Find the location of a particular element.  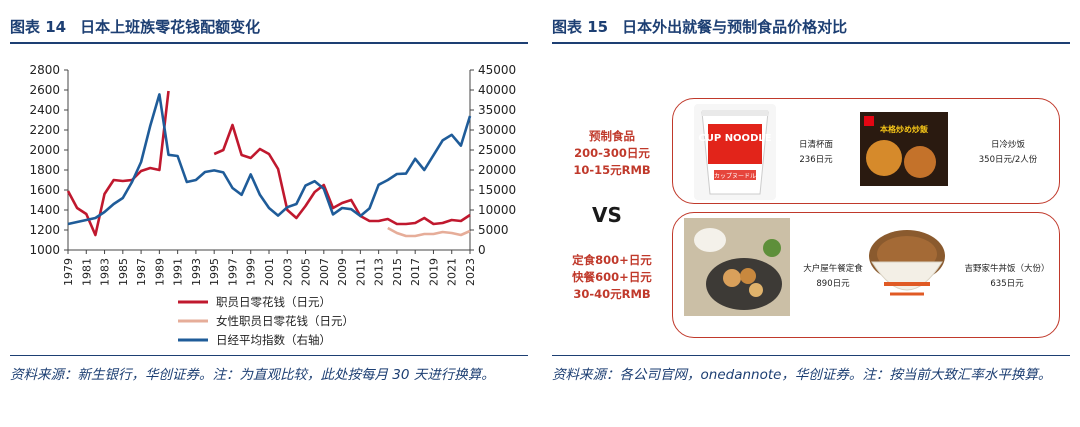

product-set-meal-name: 大户屋午餐定食 is located at coordinates (833, 269).